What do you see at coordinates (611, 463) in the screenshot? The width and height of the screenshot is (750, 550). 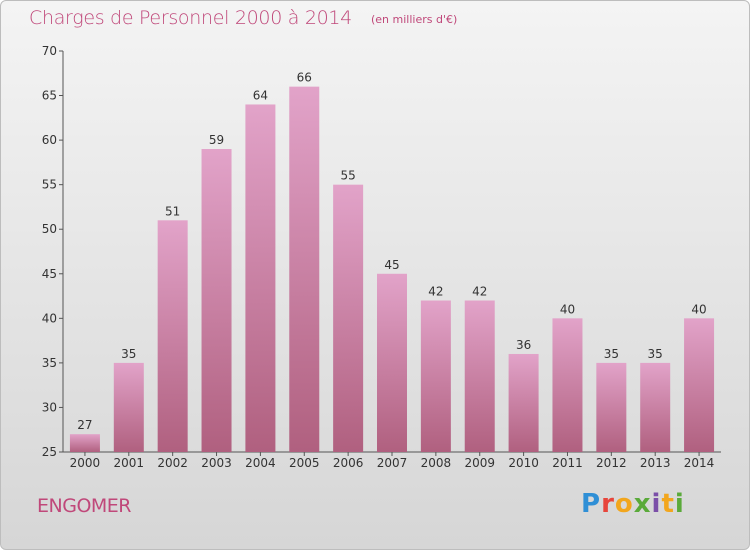 I see `x-tick-label: 2012` at bounding box center [611, 463].